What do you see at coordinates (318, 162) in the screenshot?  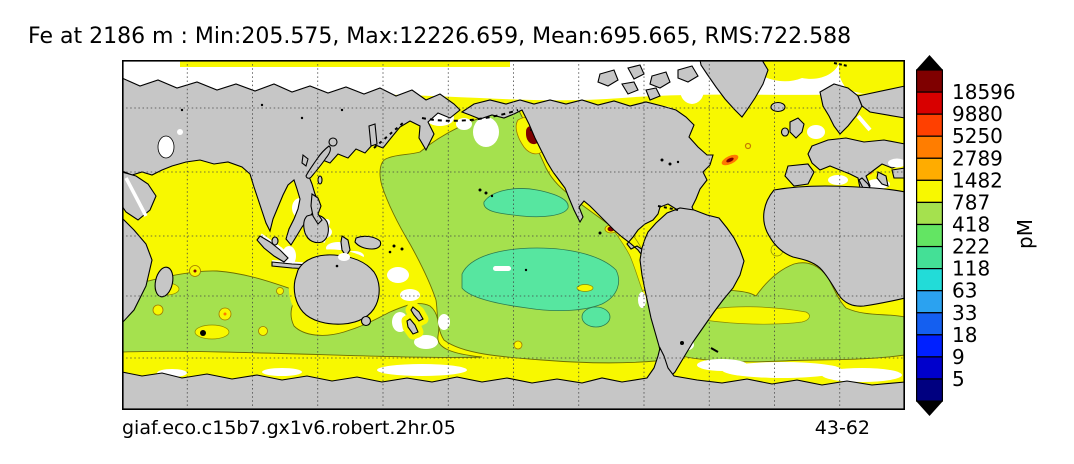 I see `land-japan` at bounding box center [318, 162].